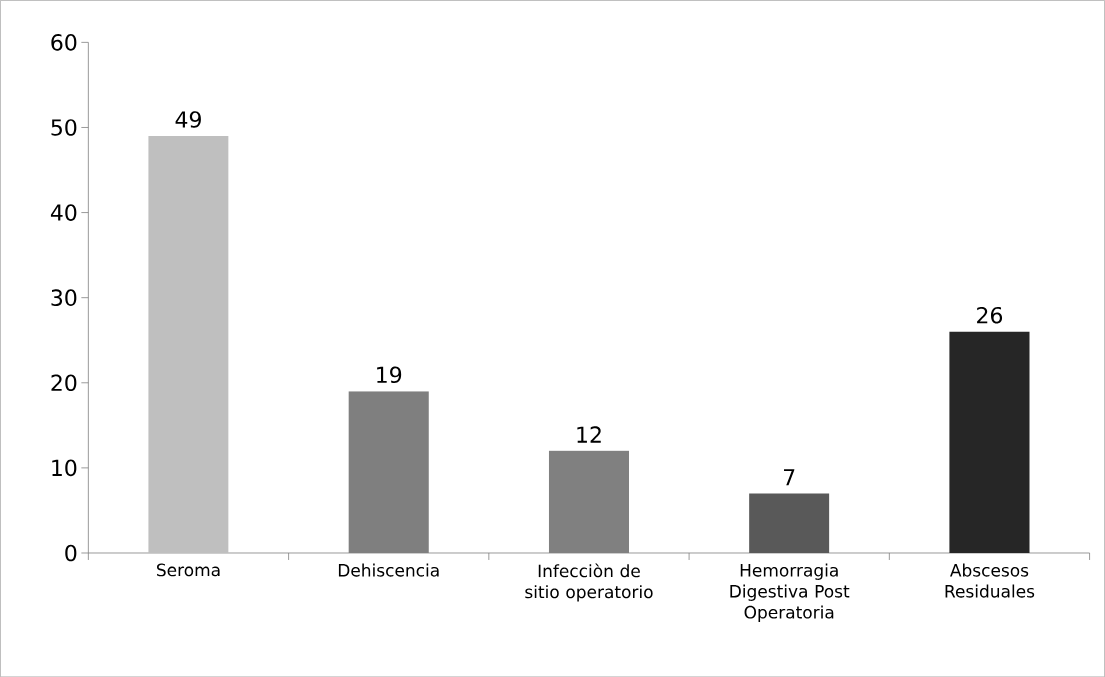  I want to click on data-label: 26, so click(990, 315).